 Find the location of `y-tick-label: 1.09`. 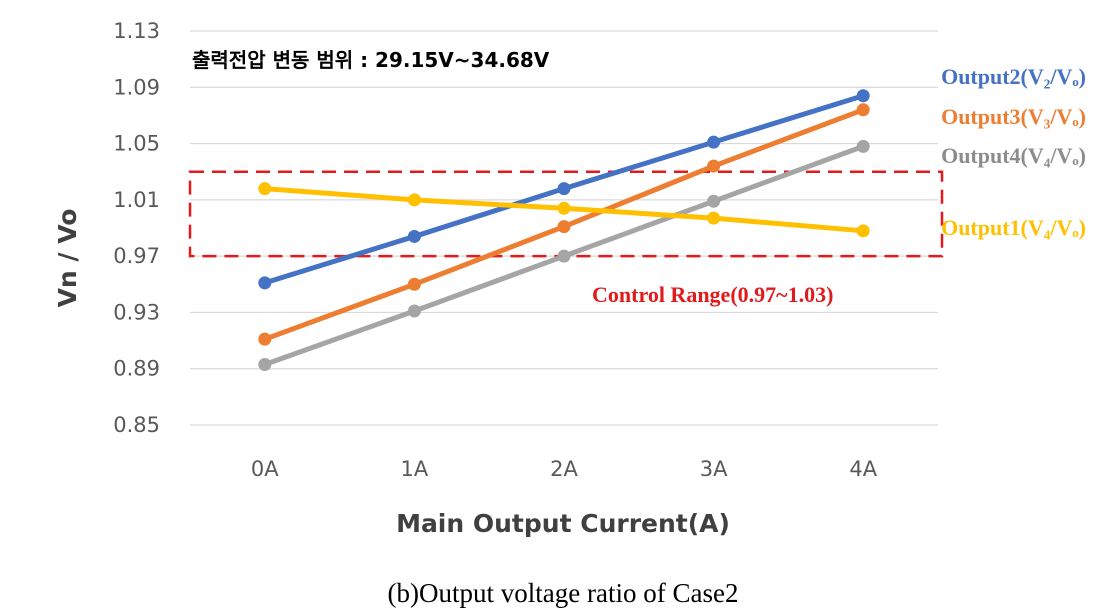

y-tick-label: 1.09 is located at coordinates (136, 87).